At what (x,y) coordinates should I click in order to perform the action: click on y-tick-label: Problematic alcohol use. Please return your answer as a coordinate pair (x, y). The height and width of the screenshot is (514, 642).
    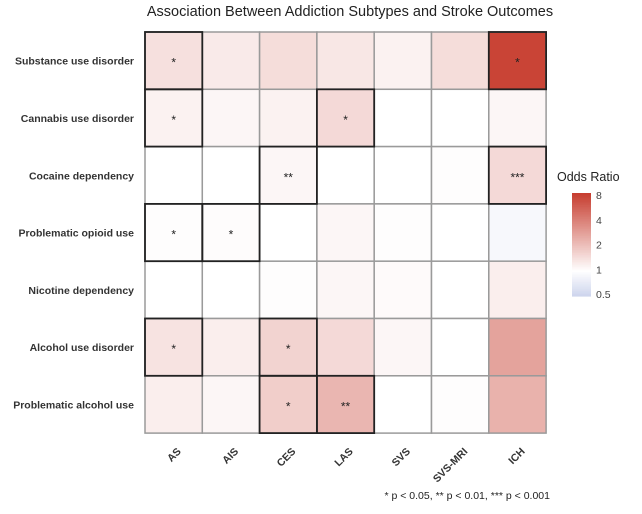
    Looking at the image, I should click on (73, 405).